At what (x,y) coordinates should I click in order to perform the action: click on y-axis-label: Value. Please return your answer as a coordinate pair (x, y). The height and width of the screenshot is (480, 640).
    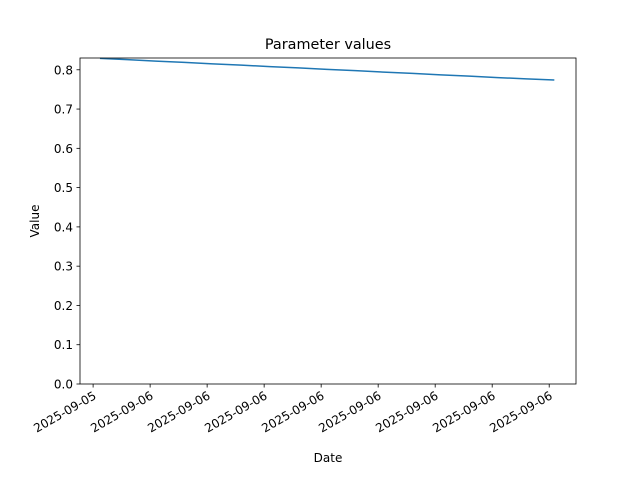
    Looking at the image, I should click on (35, 221).